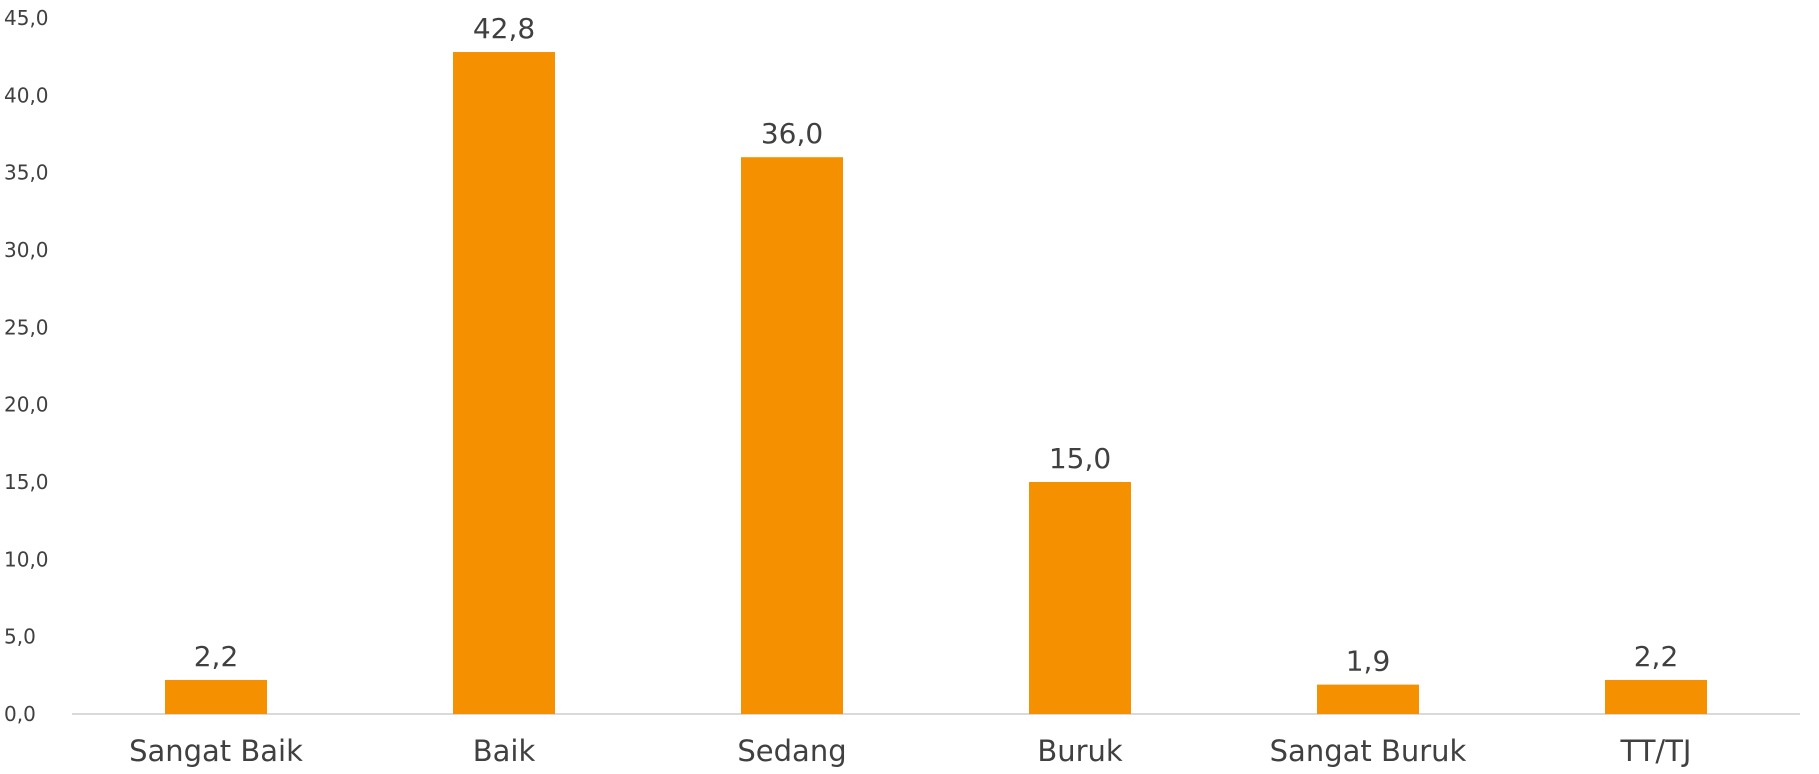 Image resolution: width=1819 pixels, height=774 pixels. Describe the element at coordinates (26, 366) in the screenshot. I see `y-axis-ticks: 0,0 5,0 10,0 15,0 20,0 25,0 30,0 35,0 40,0 45,0` at that location.